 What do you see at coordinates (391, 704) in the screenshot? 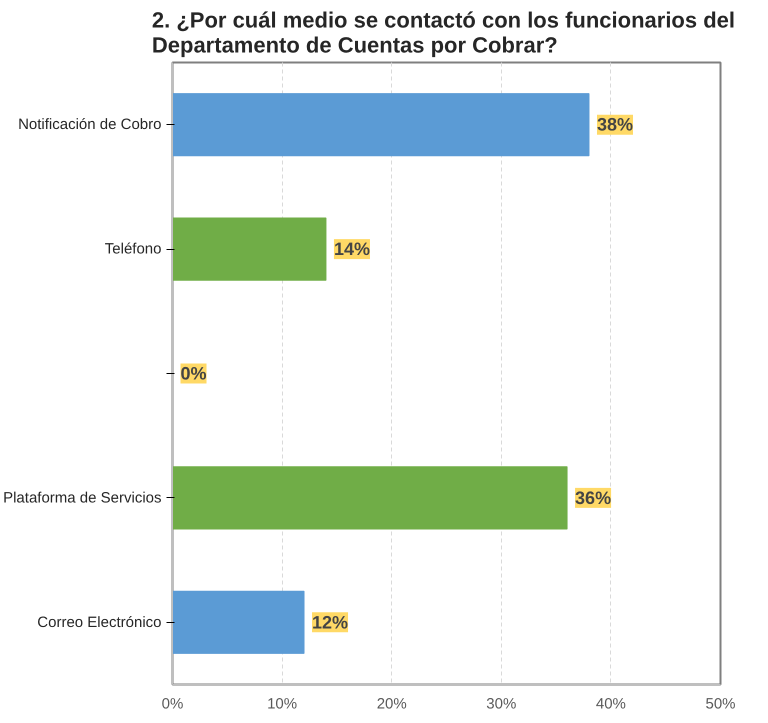
I see `x-tick-label: 20%` at bounding box center [391, 704].